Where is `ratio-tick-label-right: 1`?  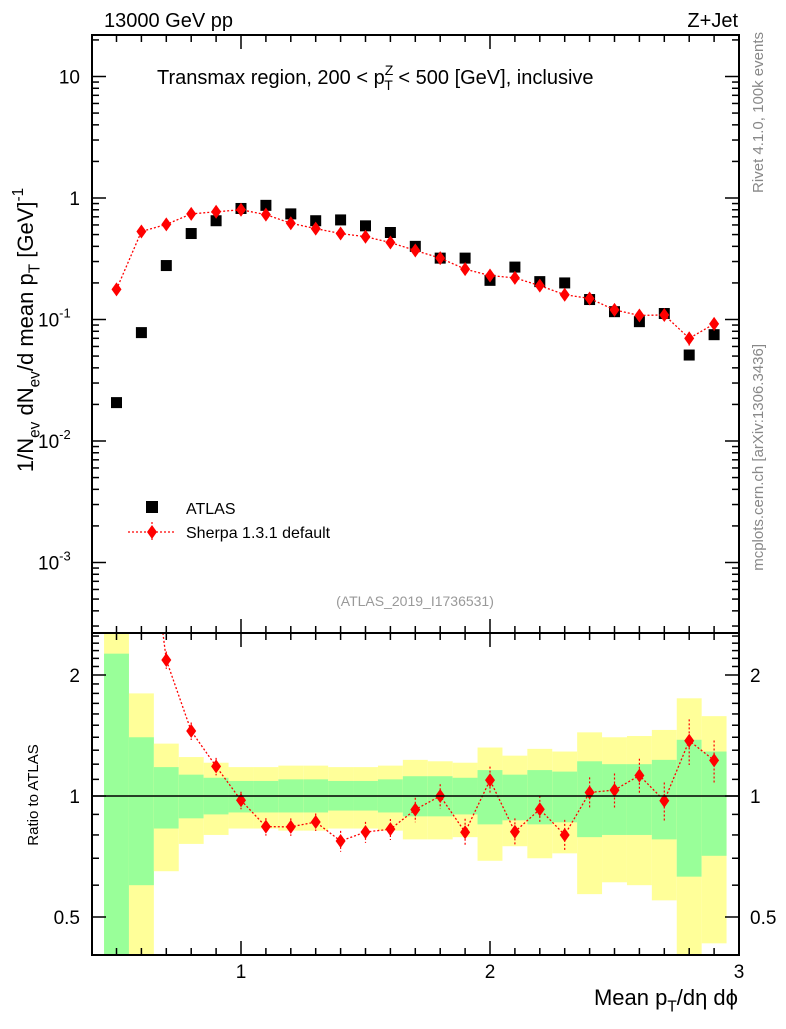 ratio-tick-label-right: 1 is located at coordinates (755, 797).